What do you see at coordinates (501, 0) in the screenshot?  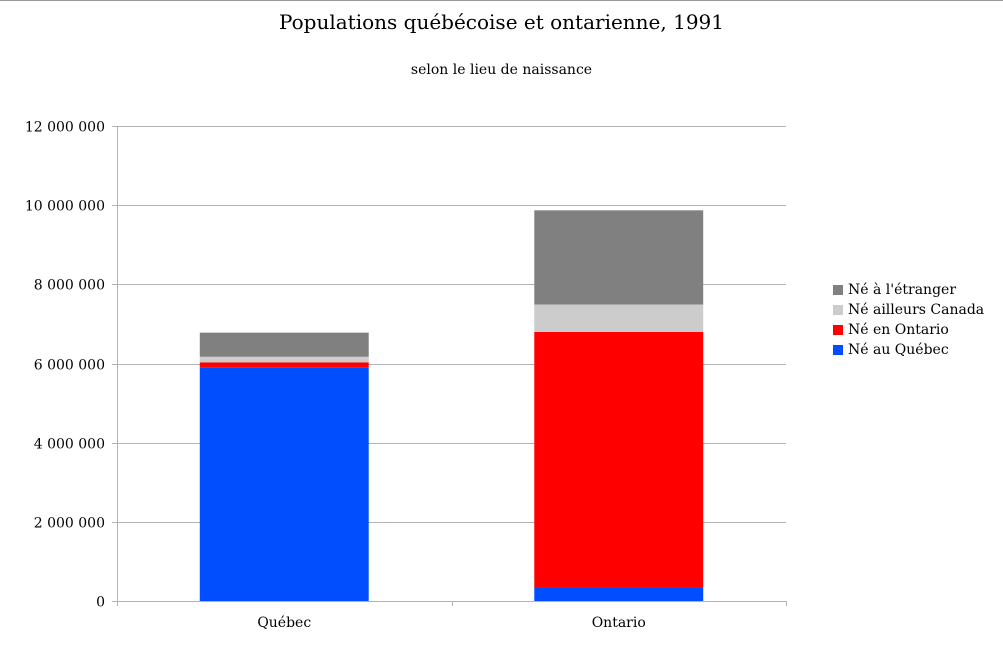 I see `top-border` at bounding box center [501, 0].